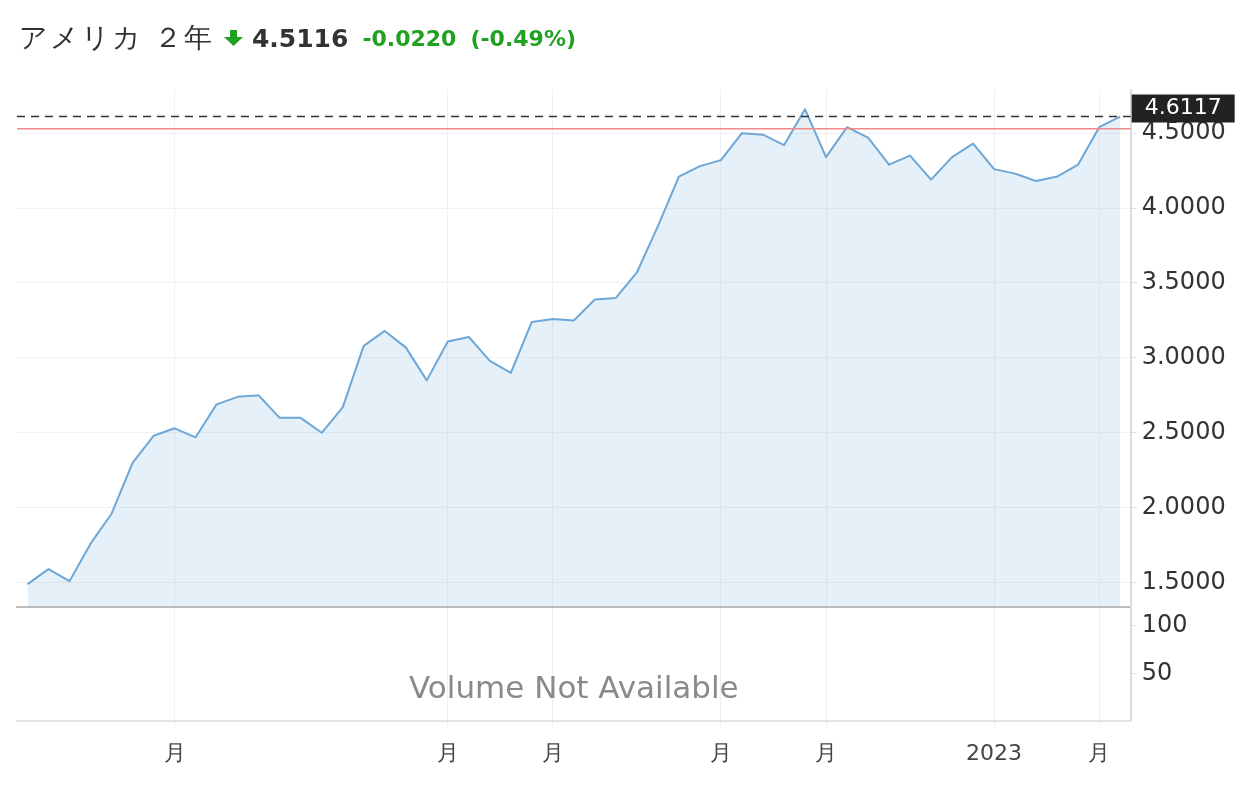  I want to click on y-tick-label: 3.0000, so click(1183, 356).